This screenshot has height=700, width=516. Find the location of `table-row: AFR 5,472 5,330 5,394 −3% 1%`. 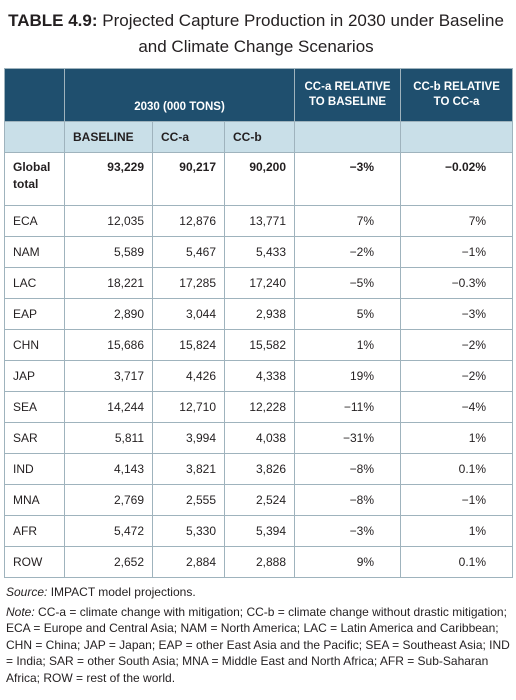

table-row: AFR 5,472 5,330 5,394 −3% 1% is located at coordinates (259, 531).